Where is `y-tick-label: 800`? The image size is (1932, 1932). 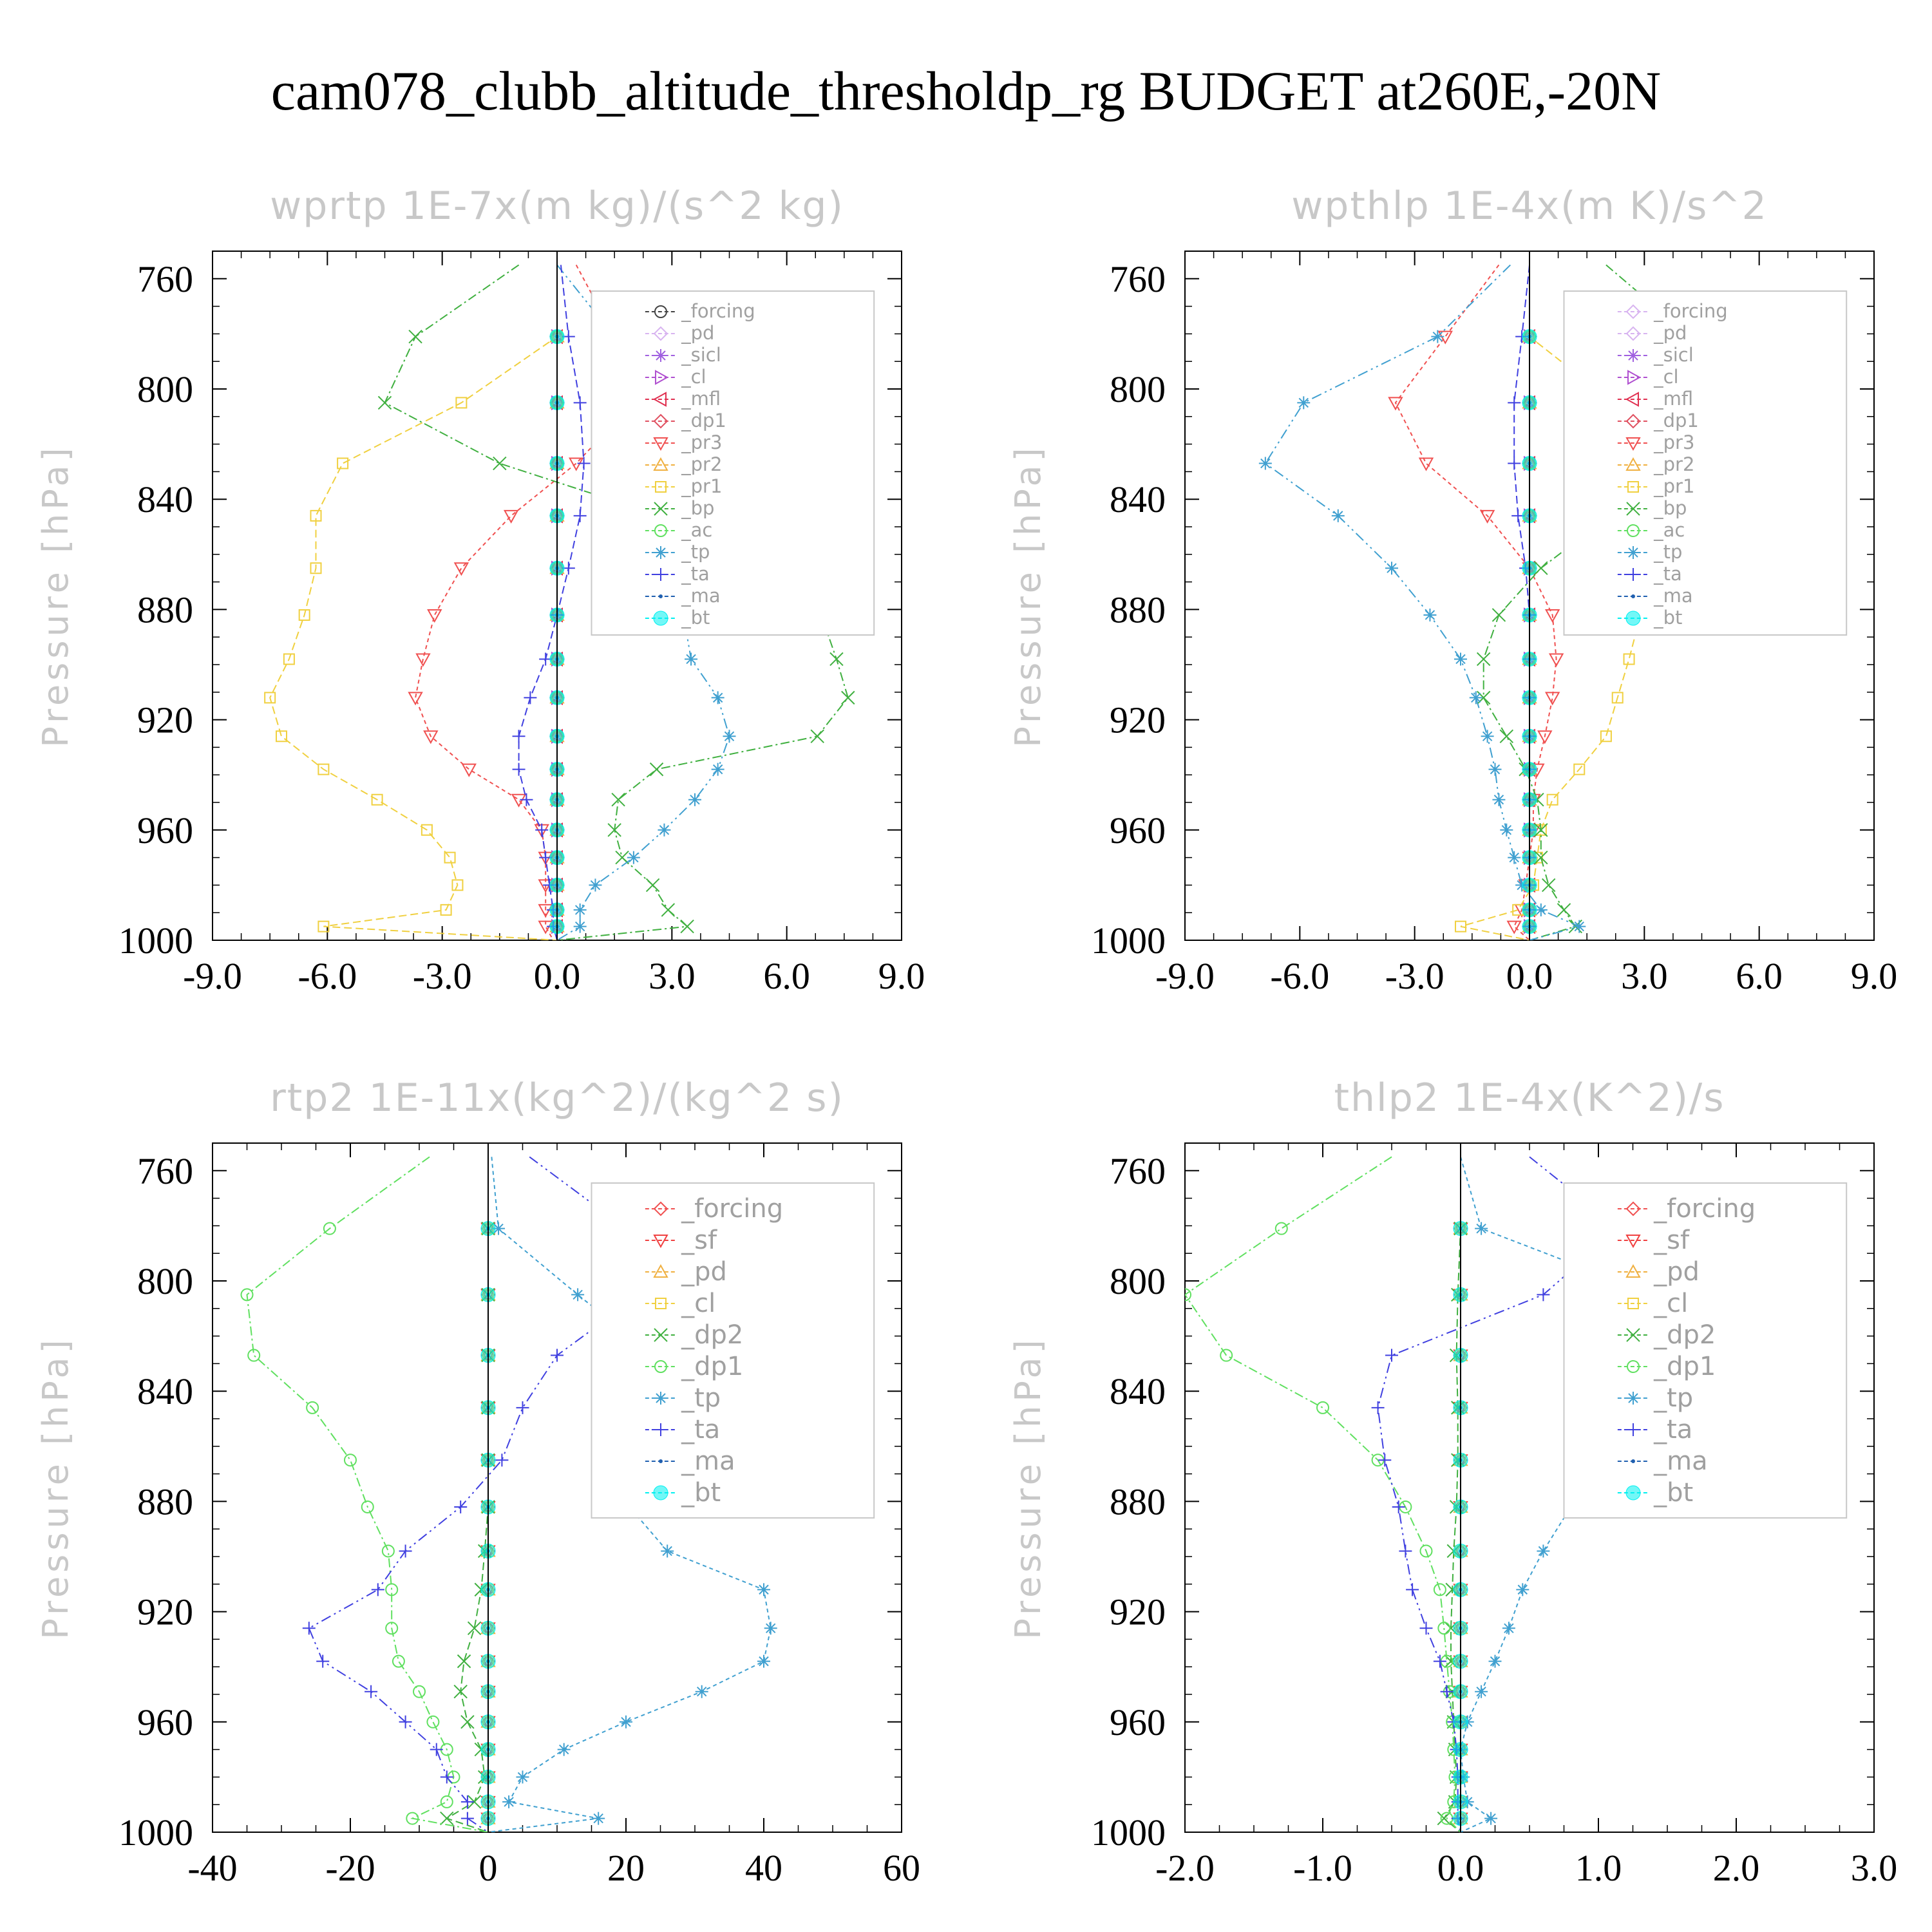
y-tick-label: 800 is located at coordinates (165, 1281).